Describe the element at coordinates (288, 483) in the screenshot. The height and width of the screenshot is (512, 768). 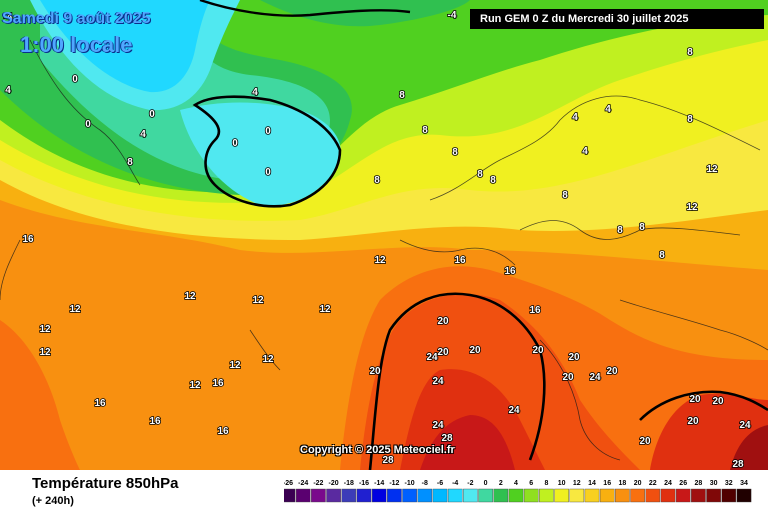
I see `legend-label: -26` at that location.